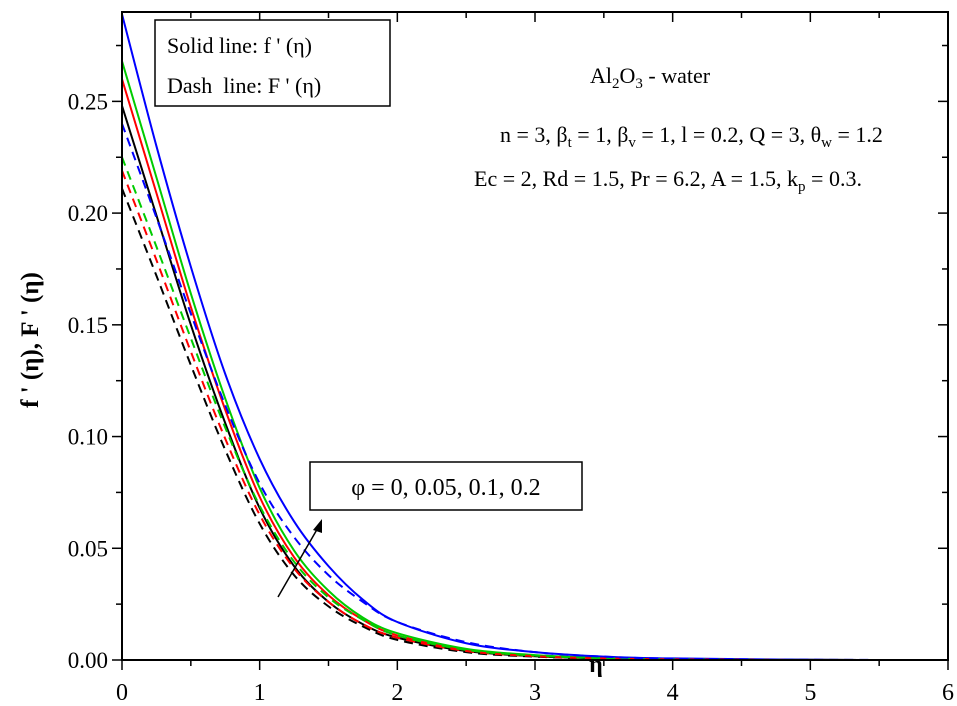 This screenshot has height=706, width=957. Describe the element at coordinates (397, 693) in the screenshot. I see `x-tick-label: 2` at that location.